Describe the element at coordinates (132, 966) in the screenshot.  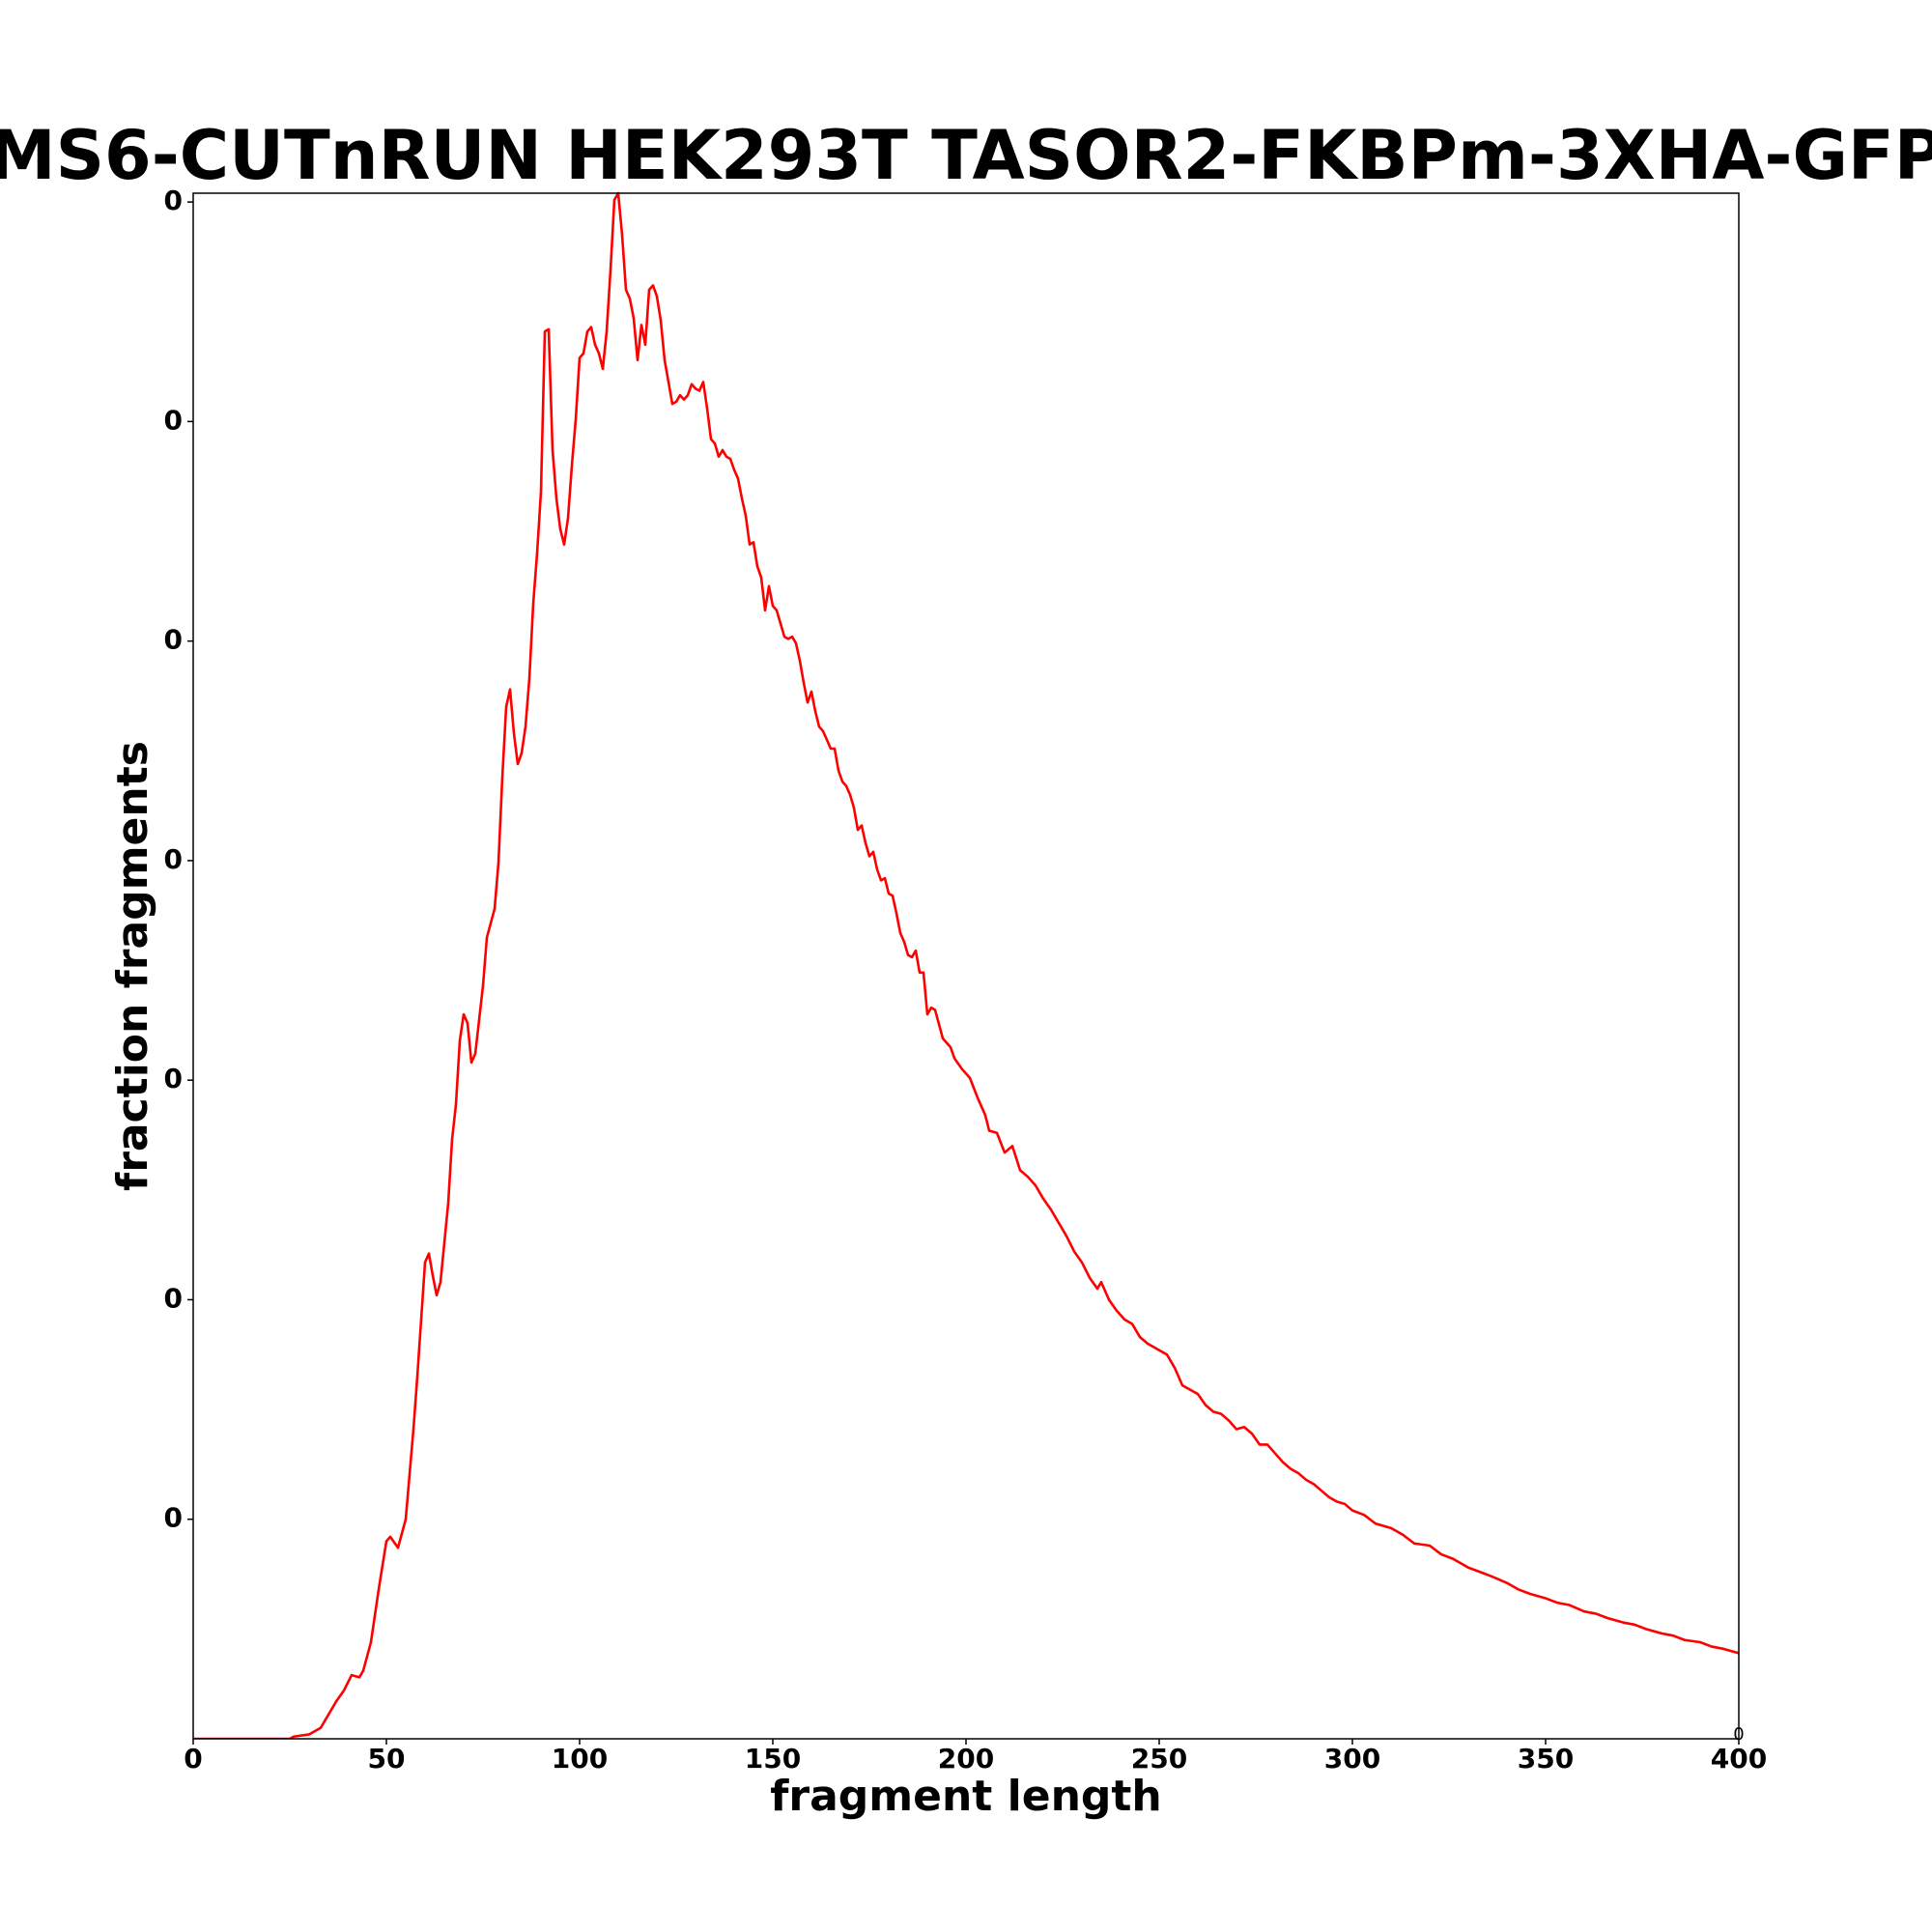
I see `y-axis-label: fraction fragments` at that location.